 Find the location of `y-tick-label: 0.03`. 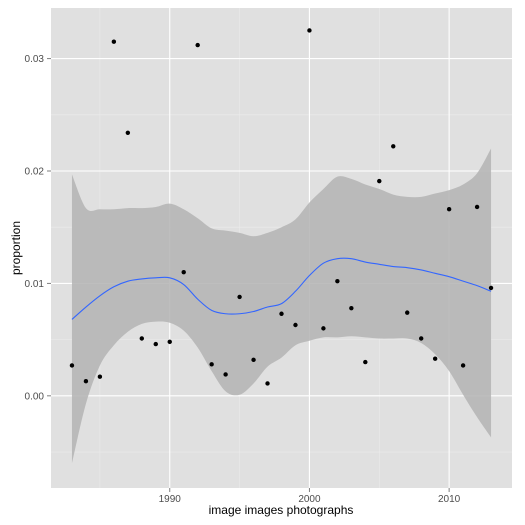

y-tick-label: 0.03 is located at coordinates (35, 59).